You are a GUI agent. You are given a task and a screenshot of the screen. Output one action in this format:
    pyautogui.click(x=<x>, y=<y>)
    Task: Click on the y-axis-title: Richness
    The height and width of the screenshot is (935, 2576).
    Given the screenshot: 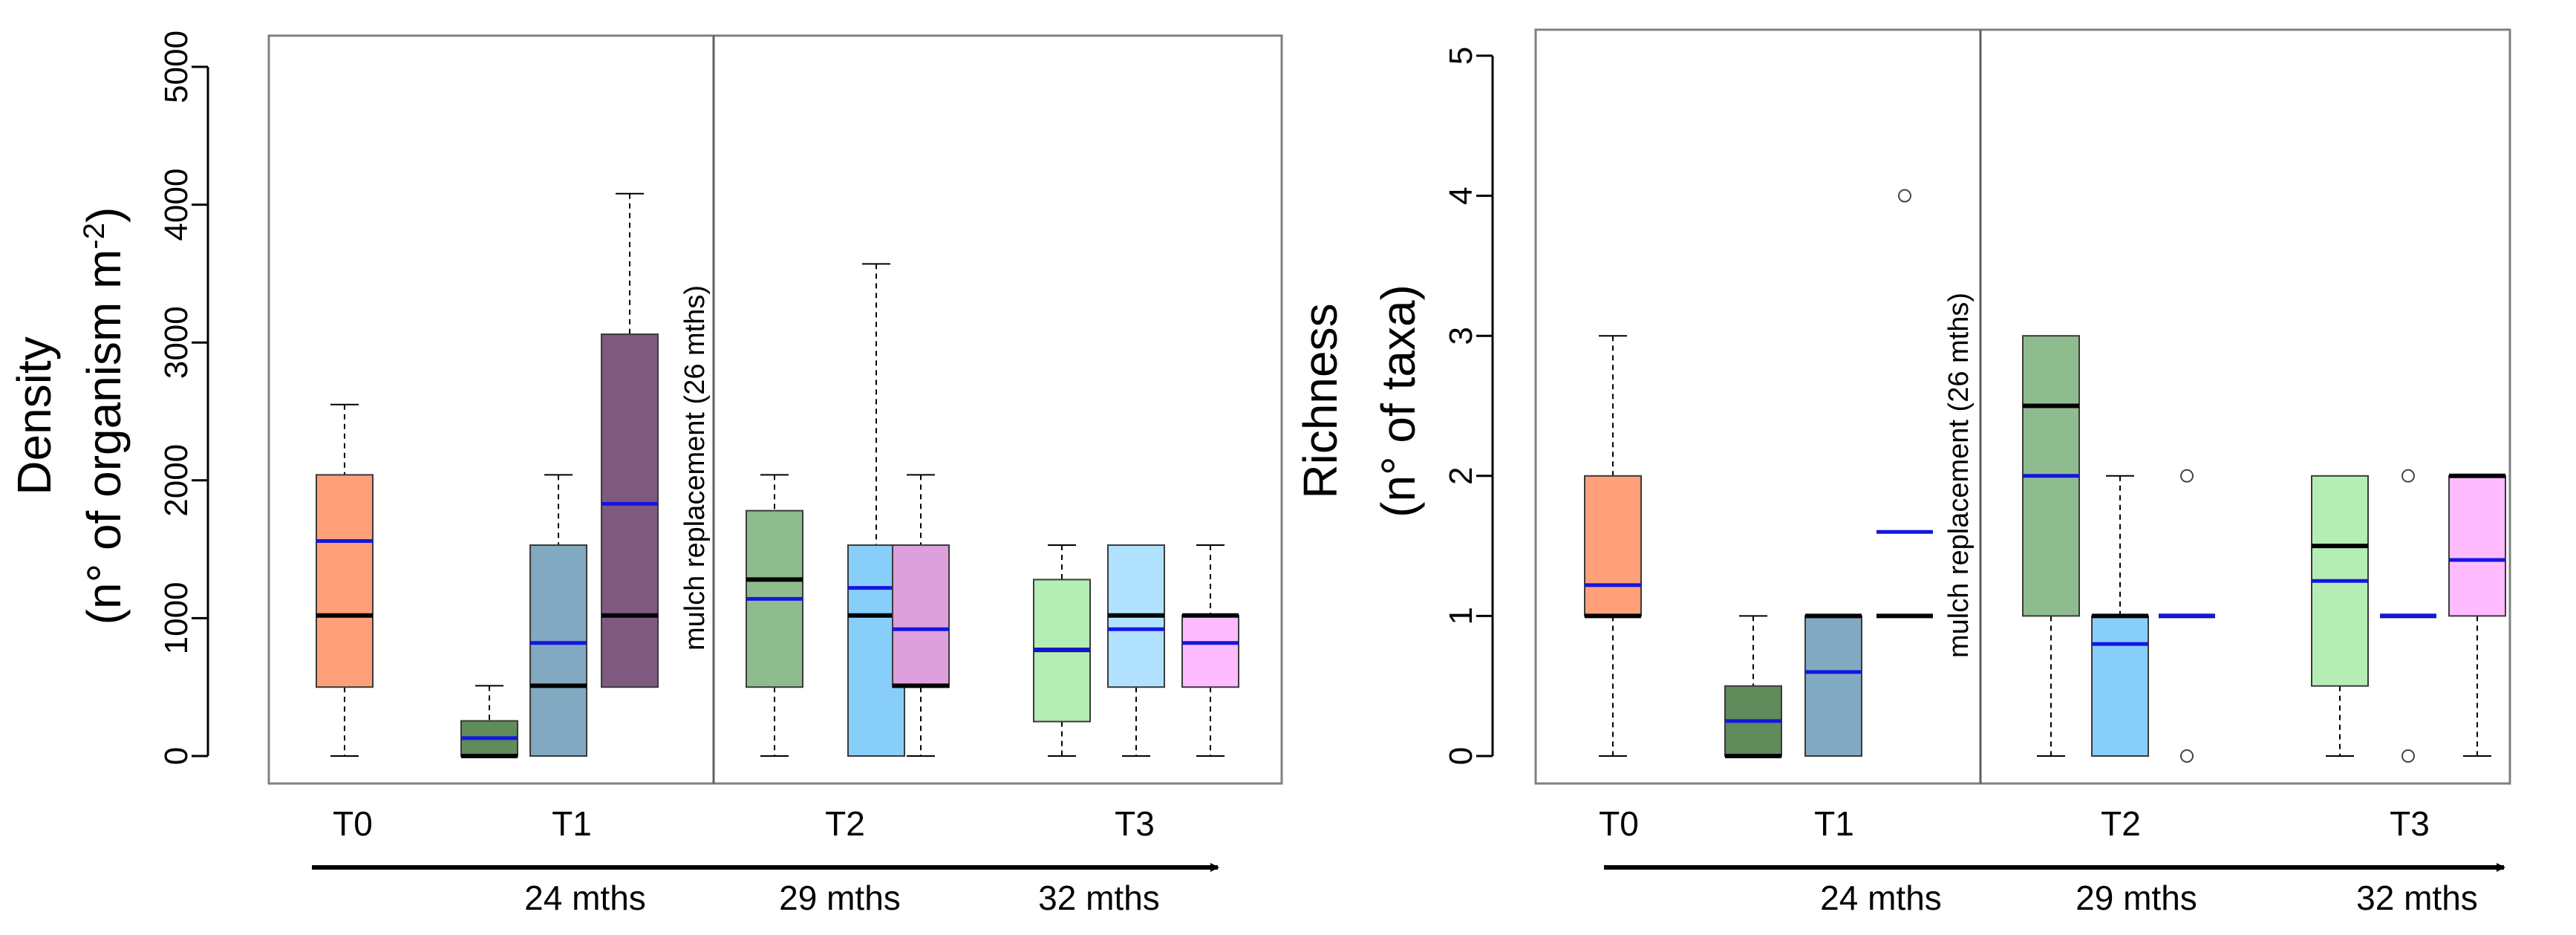 What is the action you would take?
    pyautogui.click(x=1320, y=400)
    